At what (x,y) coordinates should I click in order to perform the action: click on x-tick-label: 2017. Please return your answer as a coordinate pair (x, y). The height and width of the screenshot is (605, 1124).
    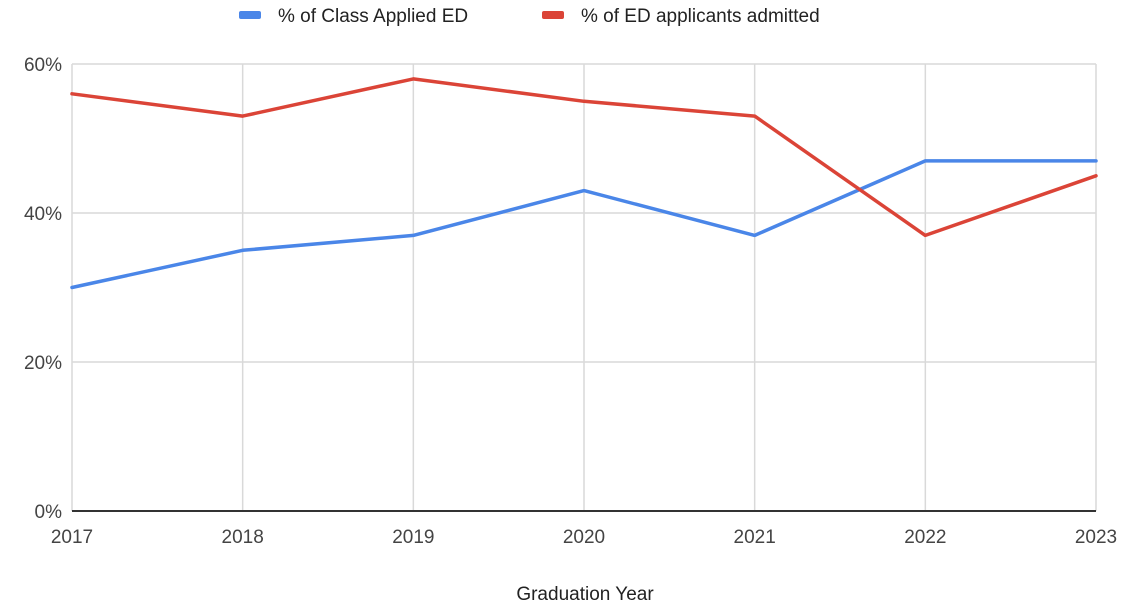
    Looking at the image, I should click on (72, 537).